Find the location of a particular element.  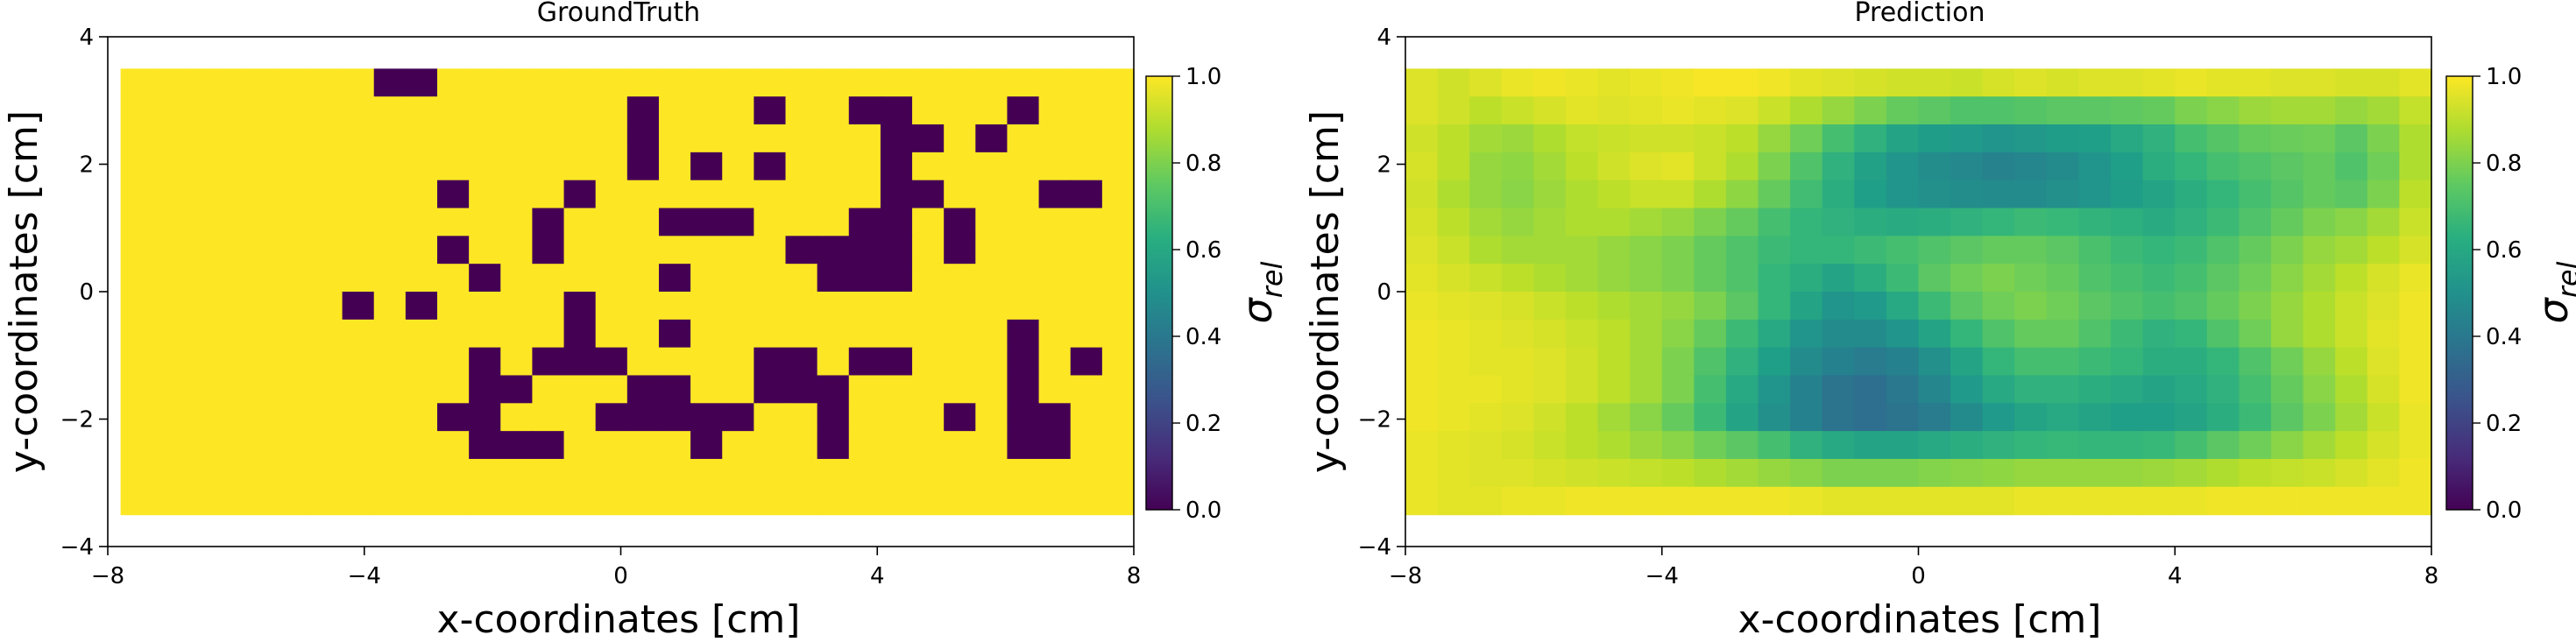

x-tick-label: 0 is located at coordinates (620, 576).